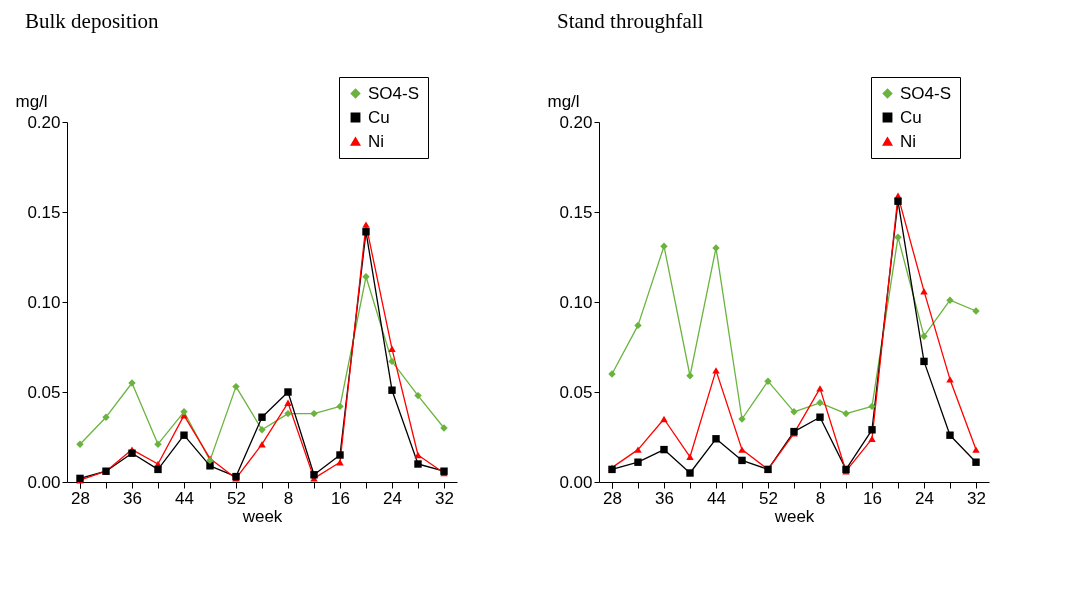  I want to click on chart-title: Stand throughfall, so click(630, 20).